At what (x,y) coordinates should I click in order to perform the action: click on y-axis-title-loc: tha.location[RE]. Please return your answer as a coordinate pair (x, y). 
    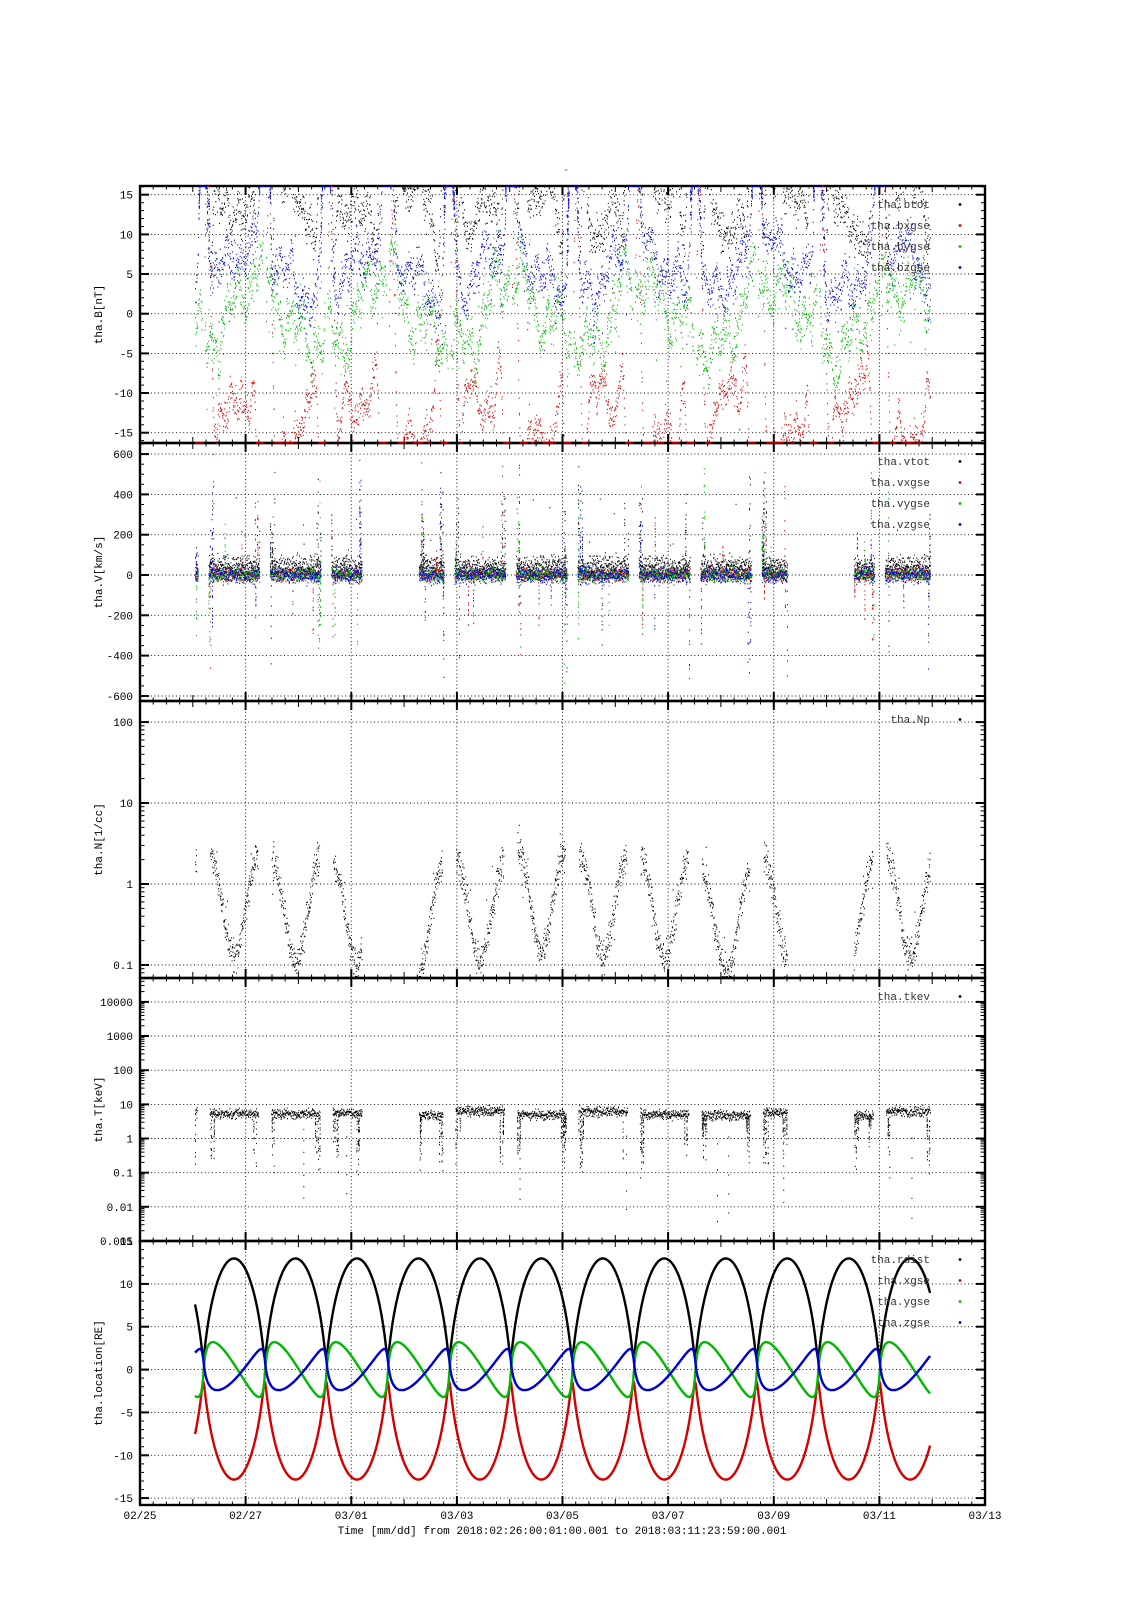
    Looking at the image, I should click on (100, 1373).